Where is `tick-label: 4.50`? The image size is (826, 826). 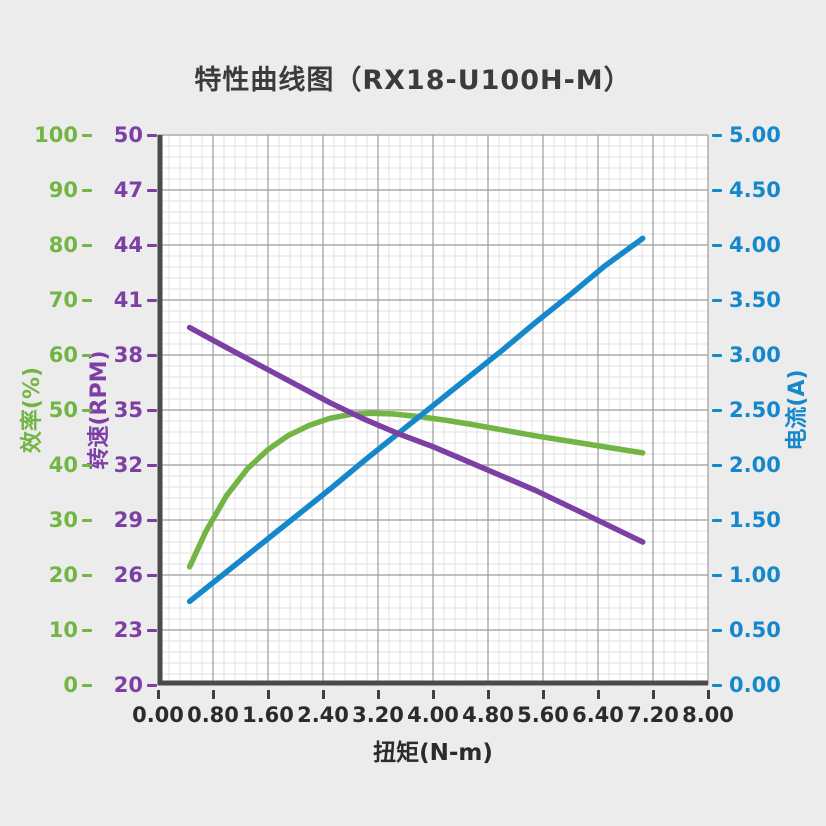 tick-label: 4.50 is located at coordinates (746, 190).